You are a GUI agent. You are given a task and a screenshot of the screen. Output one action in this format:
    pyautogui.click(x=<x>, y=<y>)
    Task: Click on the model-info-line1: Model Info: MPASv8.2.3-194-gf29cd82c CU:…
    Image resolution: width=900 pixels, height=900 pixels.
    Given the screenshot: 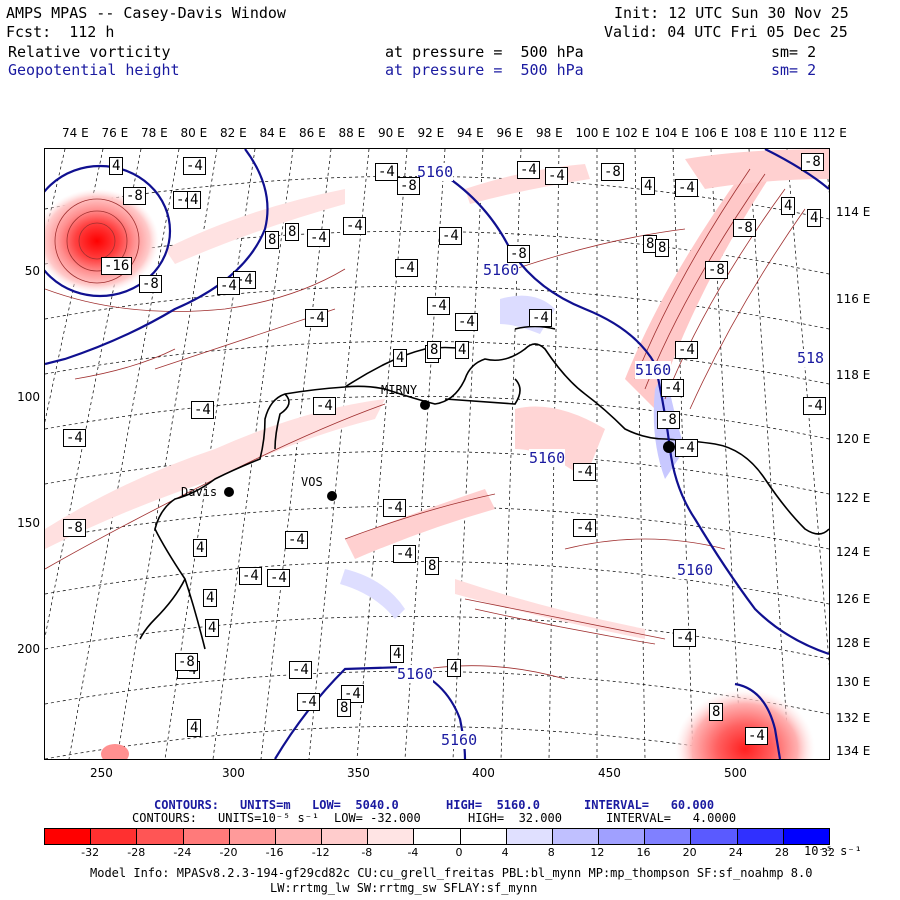 What is the action you would take?
    pyautogui.click(x=451, y=873)
    